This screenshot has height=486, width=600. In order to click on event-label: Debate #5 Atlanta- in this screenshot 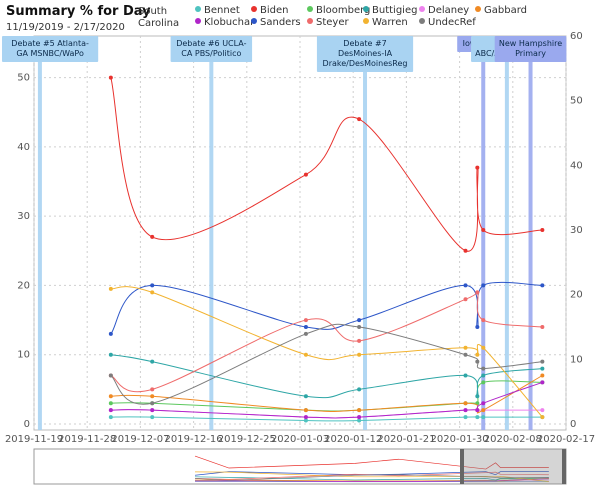, I will do `click(50, 43)`.